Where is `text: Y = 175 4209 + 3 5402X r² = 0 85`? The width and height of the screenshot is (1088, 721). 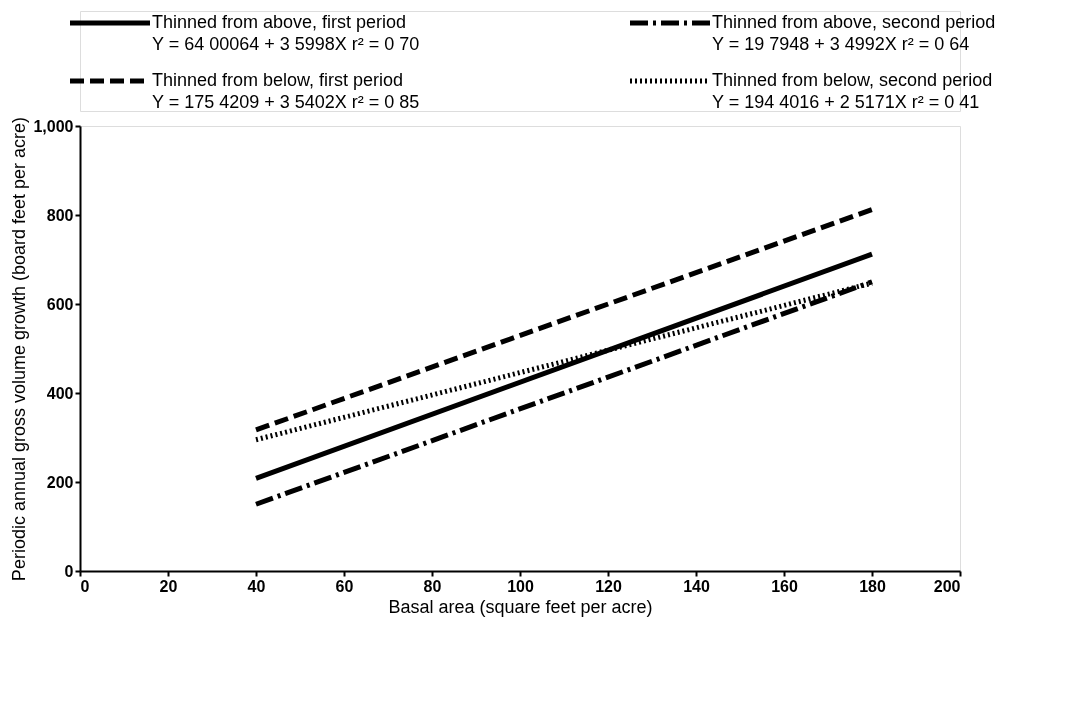
text: Y = 175 4209 + 3 5402X r² = 0 85 is located at coordinates (286, 102).